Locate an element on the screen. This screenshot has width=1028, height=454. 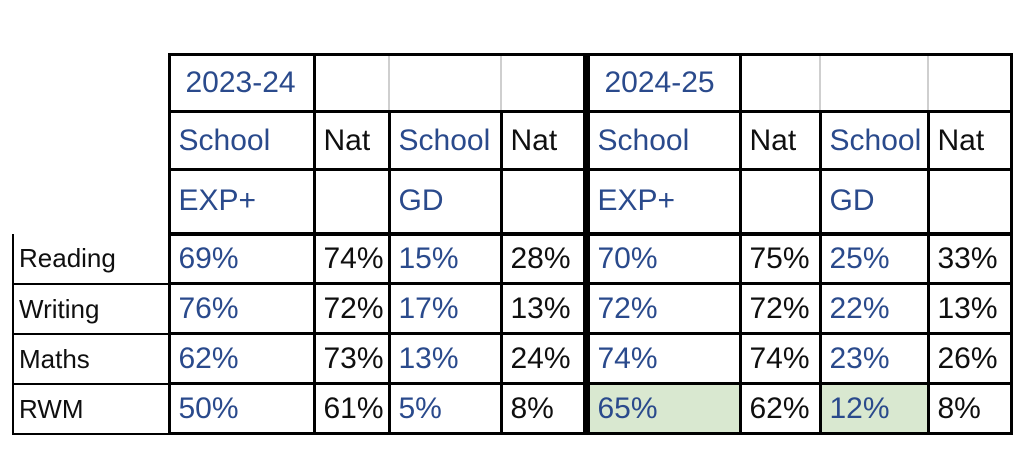
col-header-school-2023-gd: School is located at coordinates (445, 140).